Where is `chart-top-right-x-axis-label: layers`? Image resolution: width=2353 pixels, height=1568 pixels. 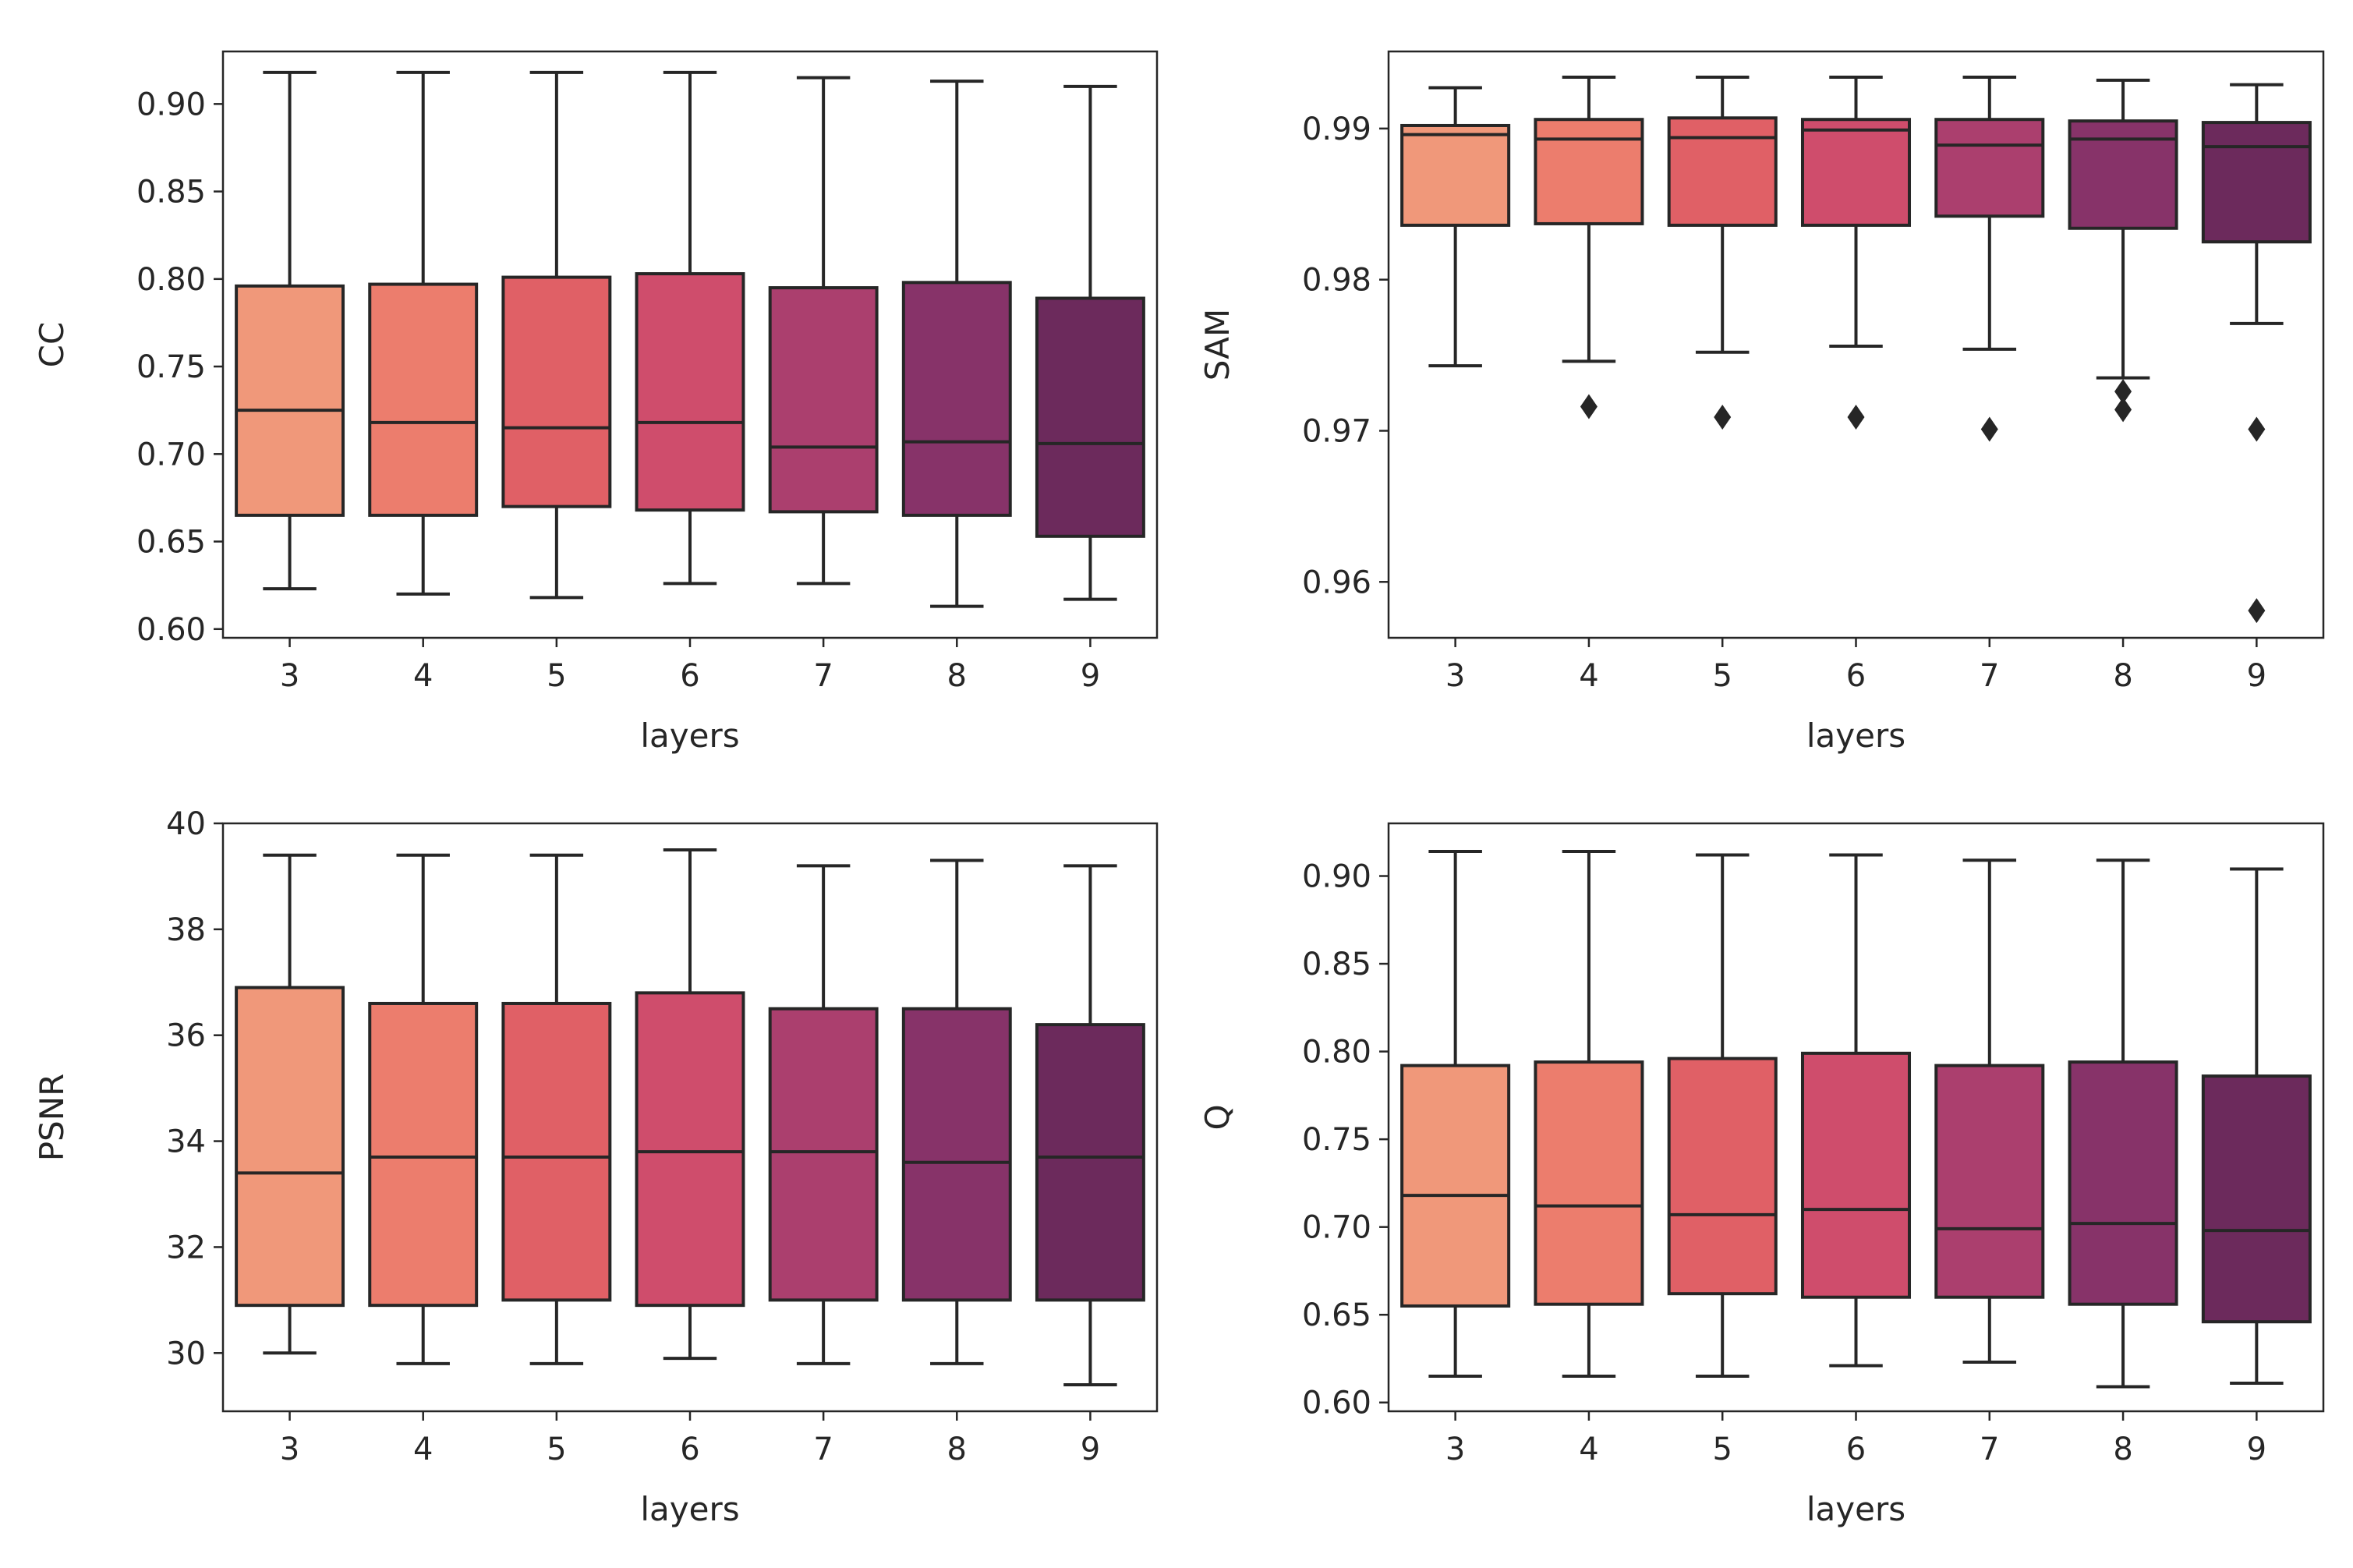 chart-top-right-x-axis-label: layers is located at coordinates (1855, 736).